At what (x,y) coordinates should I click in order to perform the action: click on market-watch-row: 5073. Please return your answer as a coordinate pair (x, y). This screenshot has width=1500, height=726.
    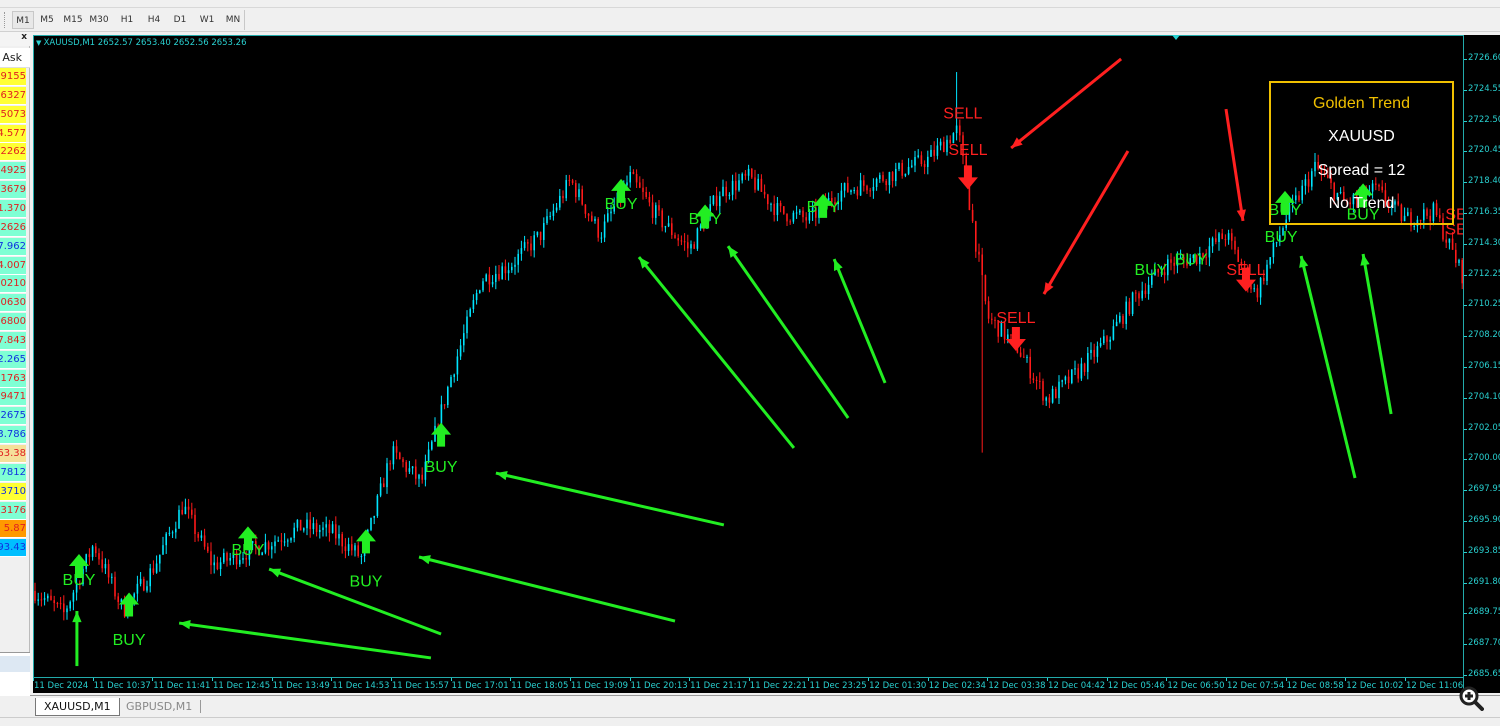
    Looking at the image, I should click on (13, 114).